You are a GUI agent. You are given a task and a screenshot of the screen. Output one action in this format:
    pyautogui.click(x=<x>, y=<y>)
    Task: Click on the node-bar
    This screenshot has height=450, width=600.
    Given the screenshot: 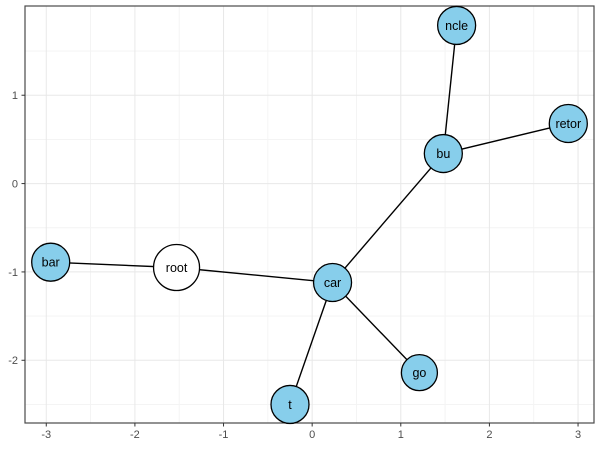 What is the action you would take?
    pyautogui.click(x=51, y=262)
    